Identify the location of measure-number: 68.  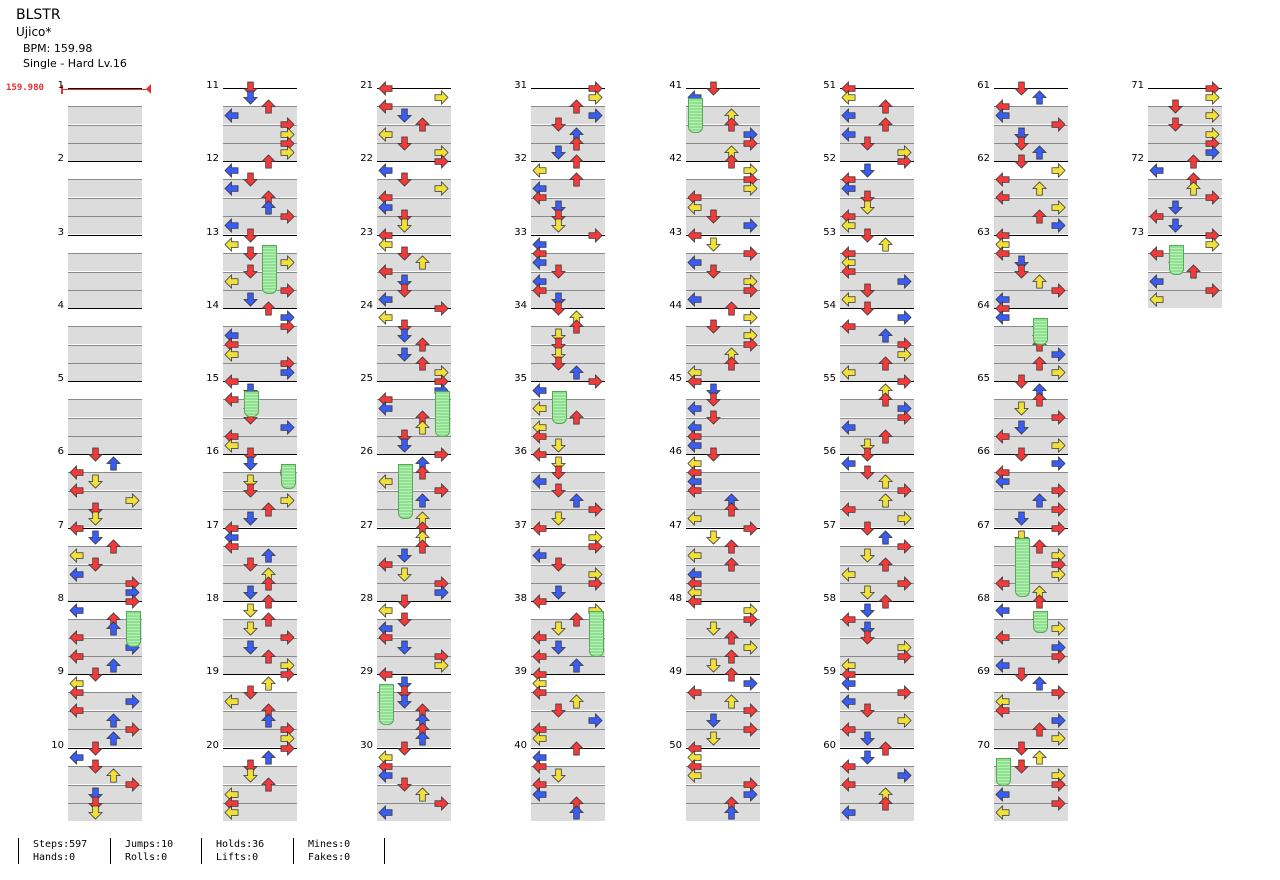
(983, 598).